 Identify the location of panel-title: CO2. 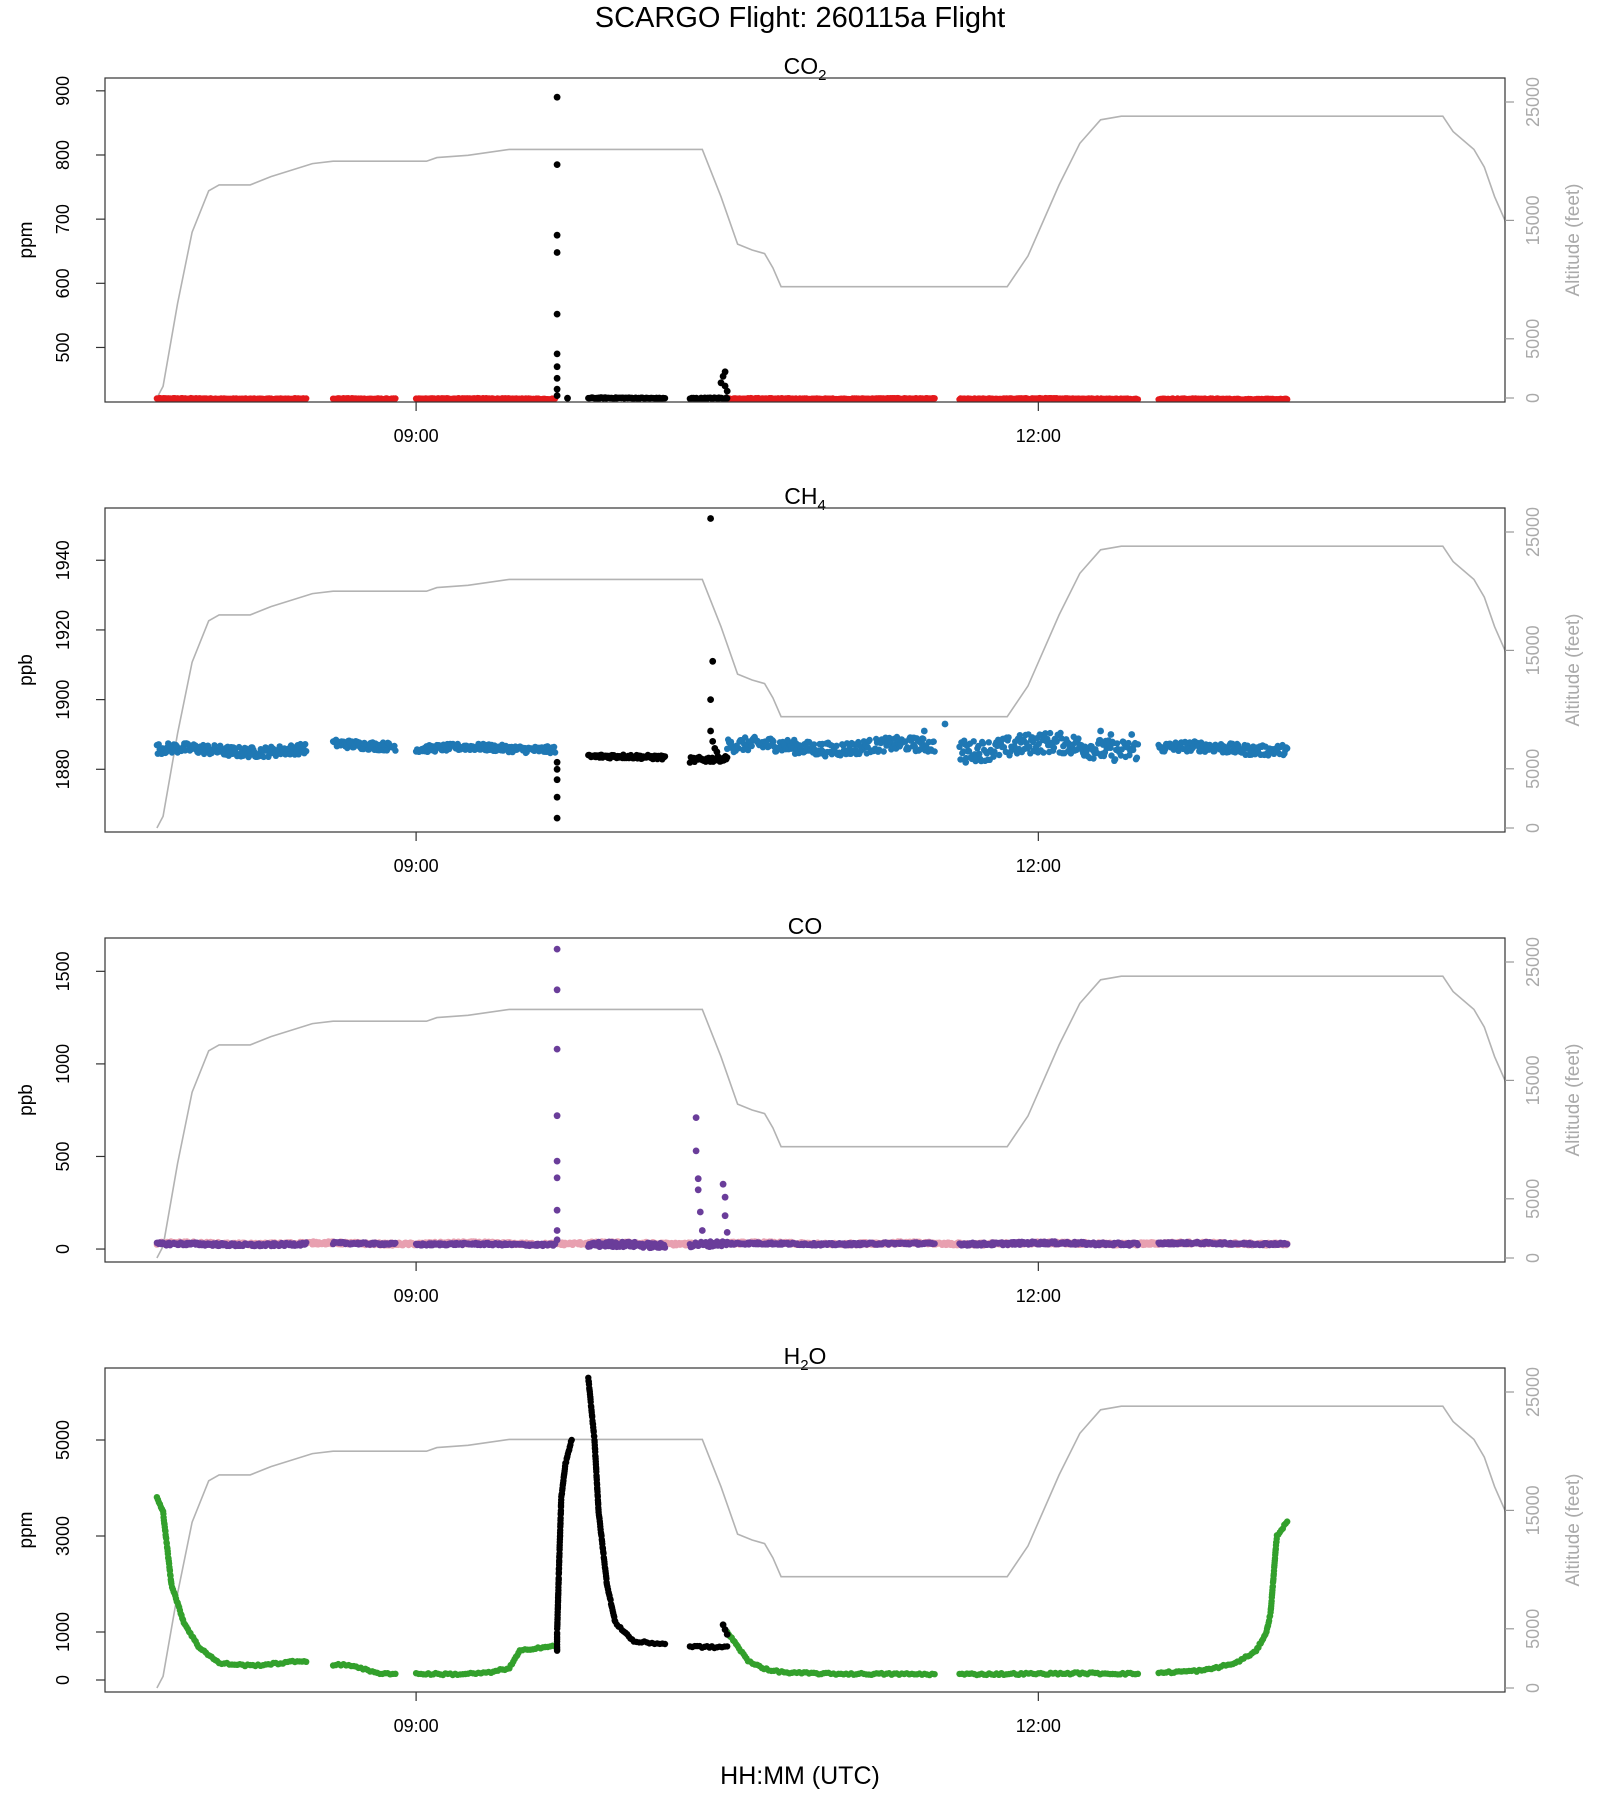
(805, 68).